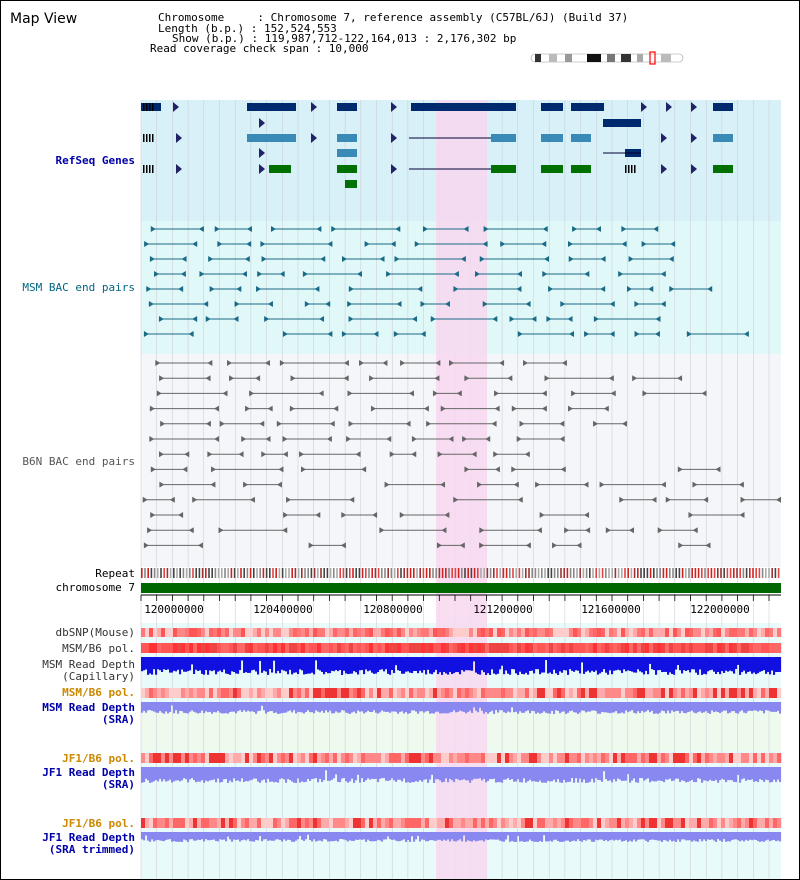 This screenshot has height=880, width=800. Describe the element at coordinates (607, 58) in the screenshot. I see `chromosome-ideogram` at that location.